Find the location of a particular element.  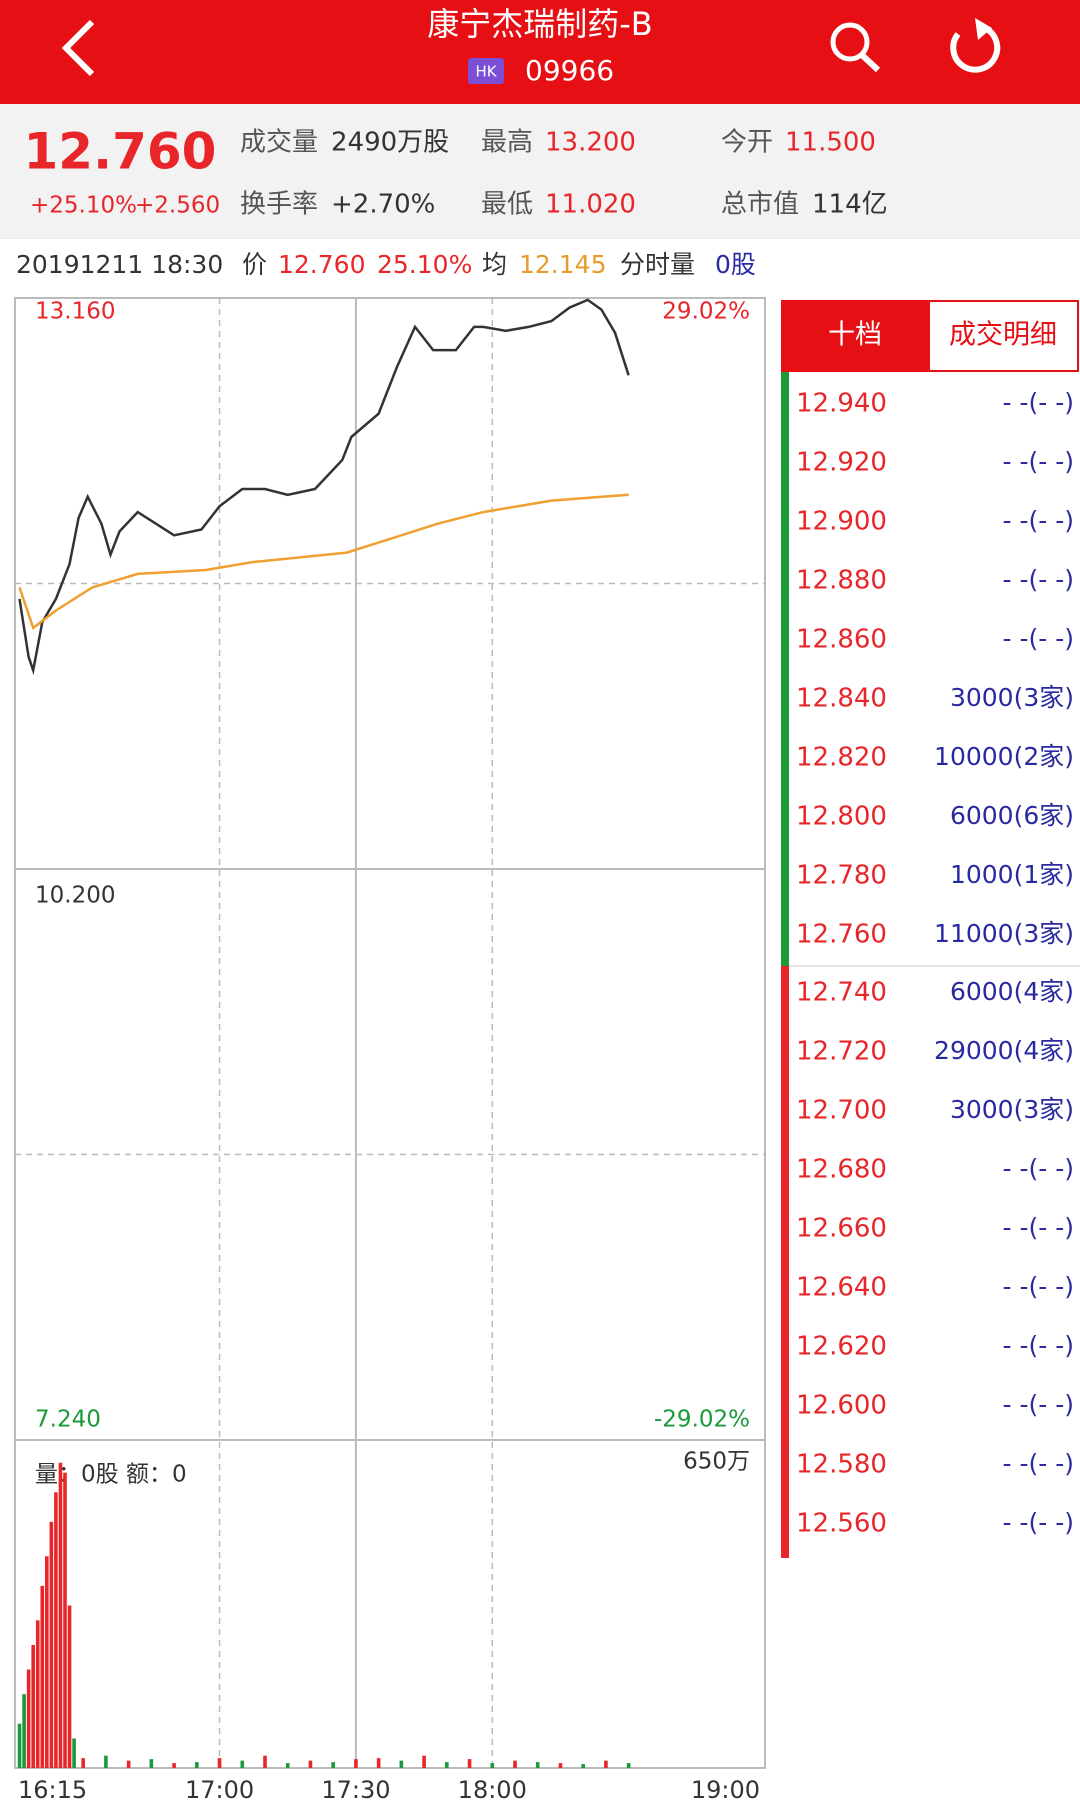

field-value: 11.500 is located at coordinates (830, 143).